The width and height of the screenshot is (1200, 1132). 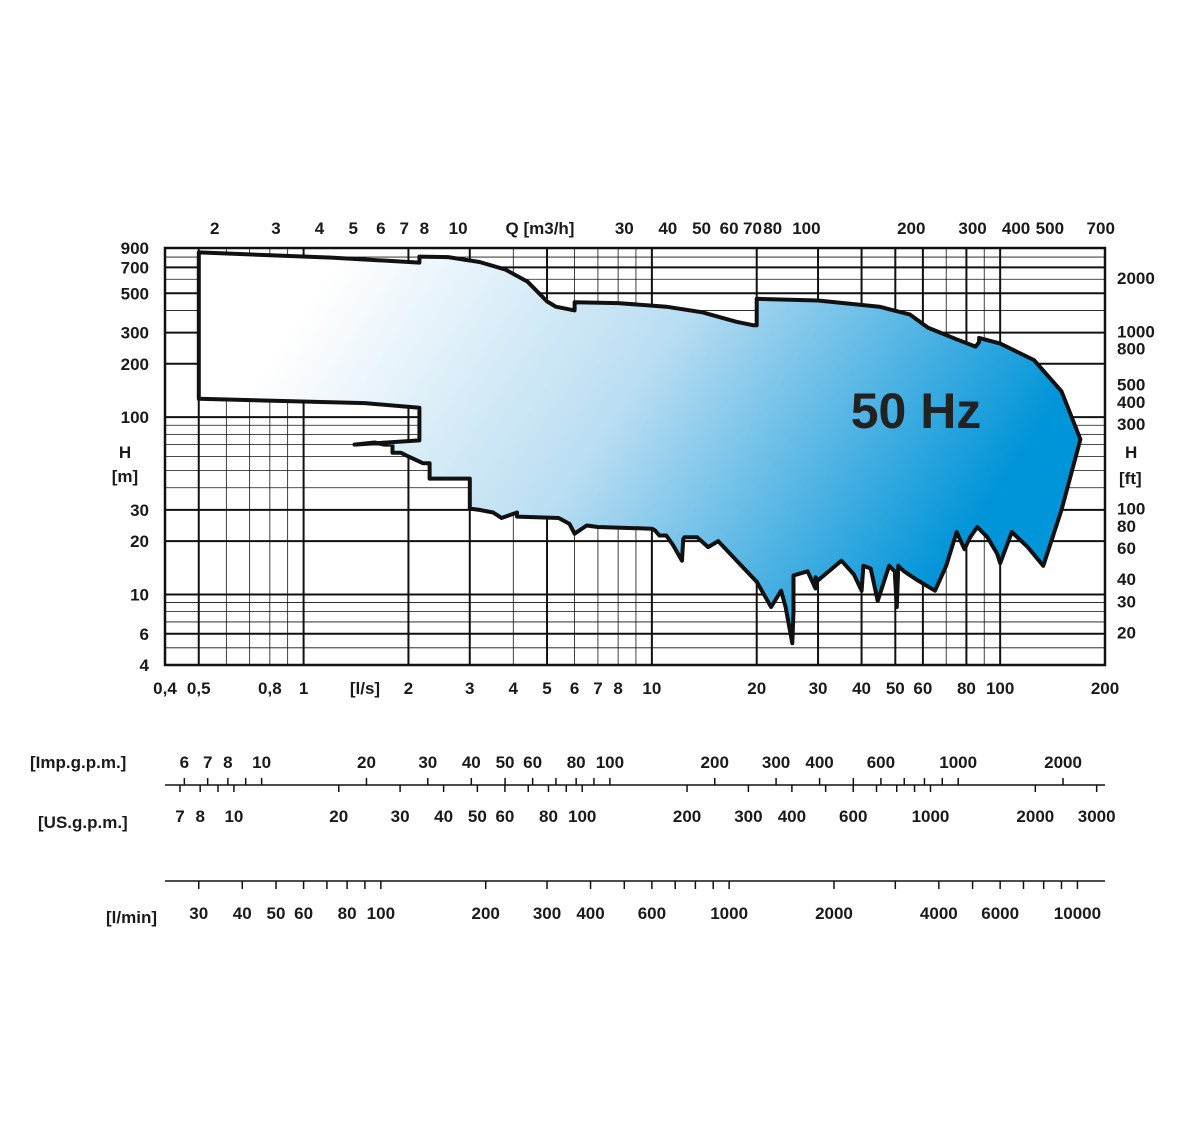 What do you see at coordinates (303, 688) in the screenshot?
I see `x-tick-ls: 1` at bounding box center [303, 688].